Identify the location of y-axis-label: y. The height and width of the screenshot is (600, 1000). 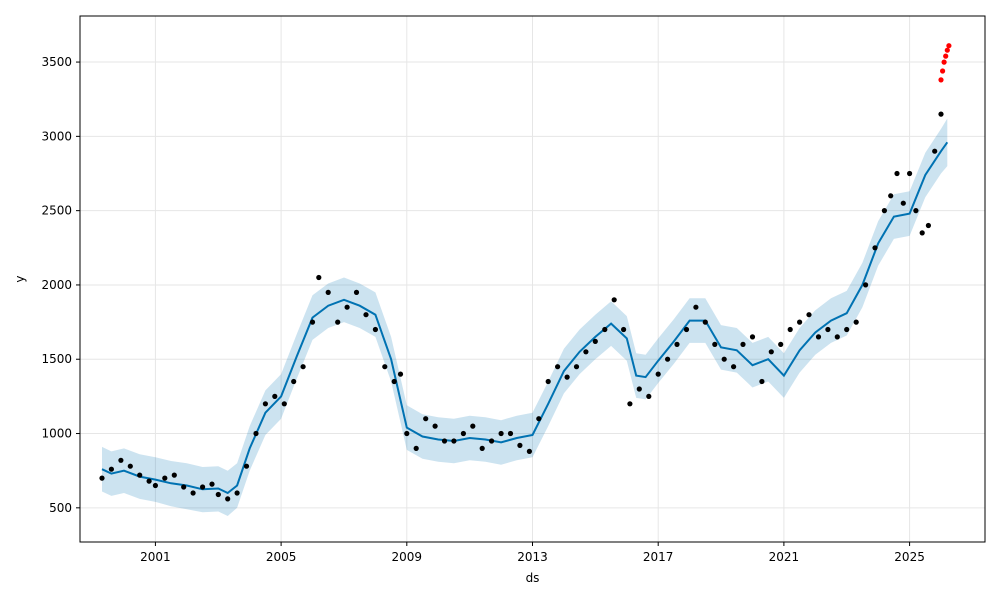
(20, 278).